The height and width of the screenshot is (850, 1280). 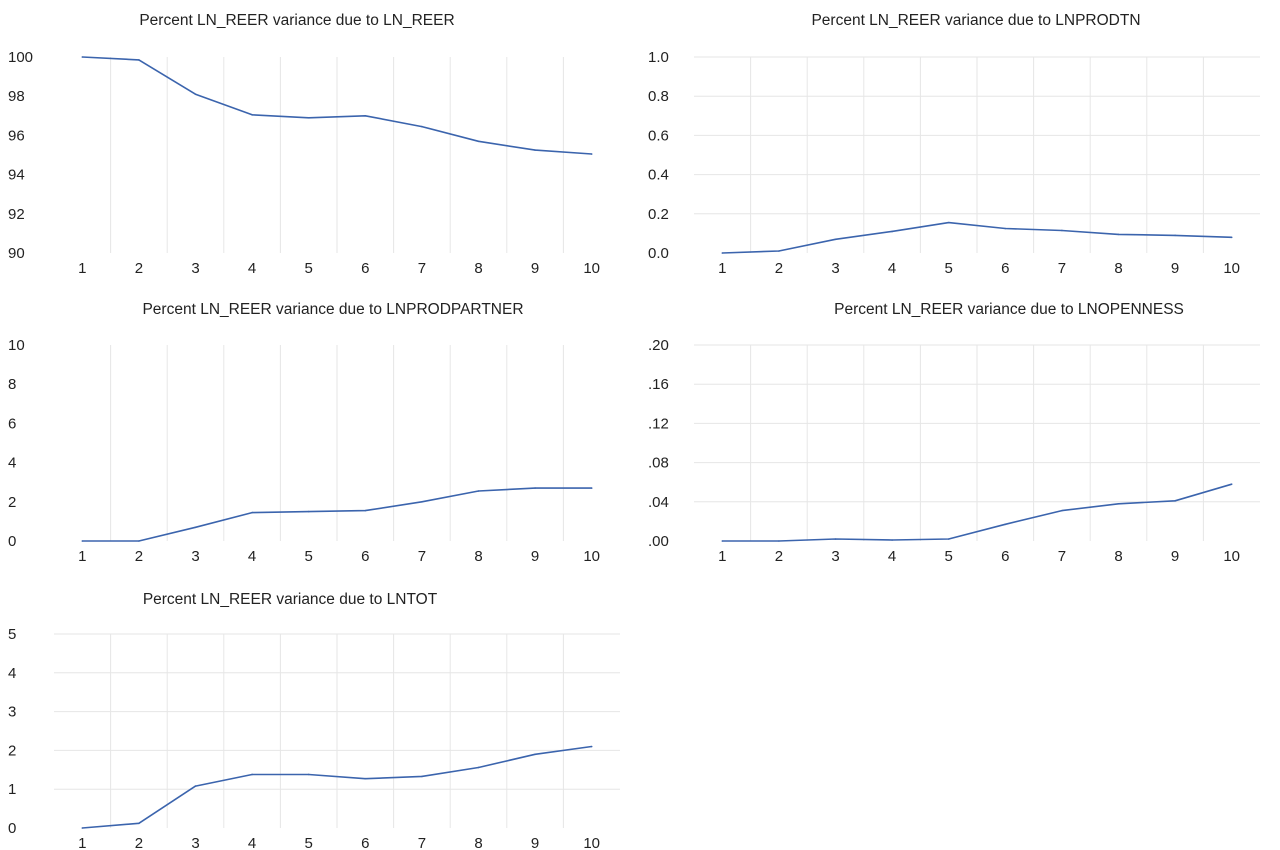 What do you see at coordinates (16, 214) in the screenshot?
I see `y-tick-label: 92` at bounding box center [16, 214].